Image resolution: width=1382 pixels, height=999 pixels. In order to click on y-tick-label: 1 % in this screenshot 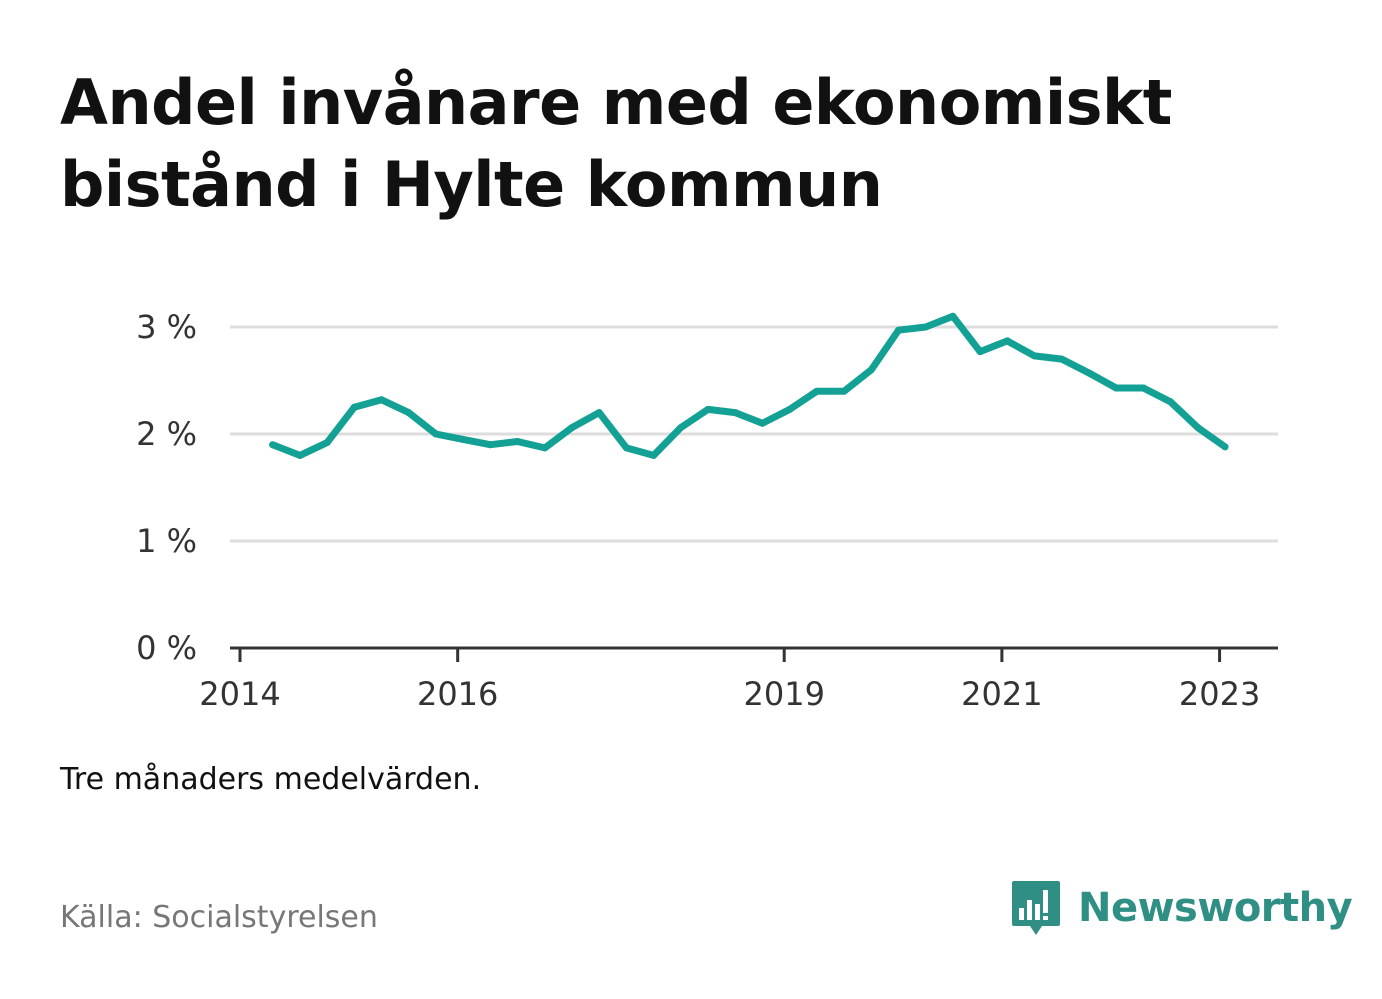, I will do `click(166, 541)`.